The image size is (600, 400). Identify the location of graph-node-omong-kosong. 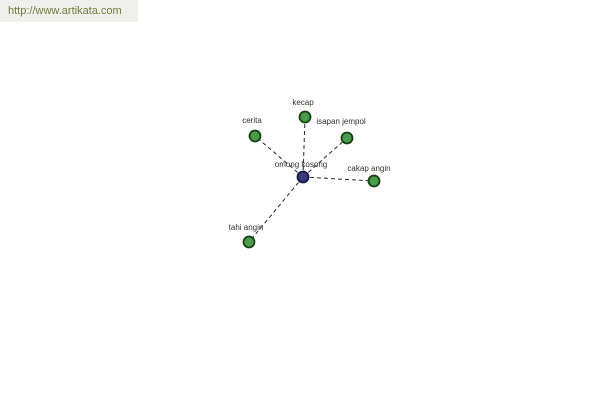
(303, 177).